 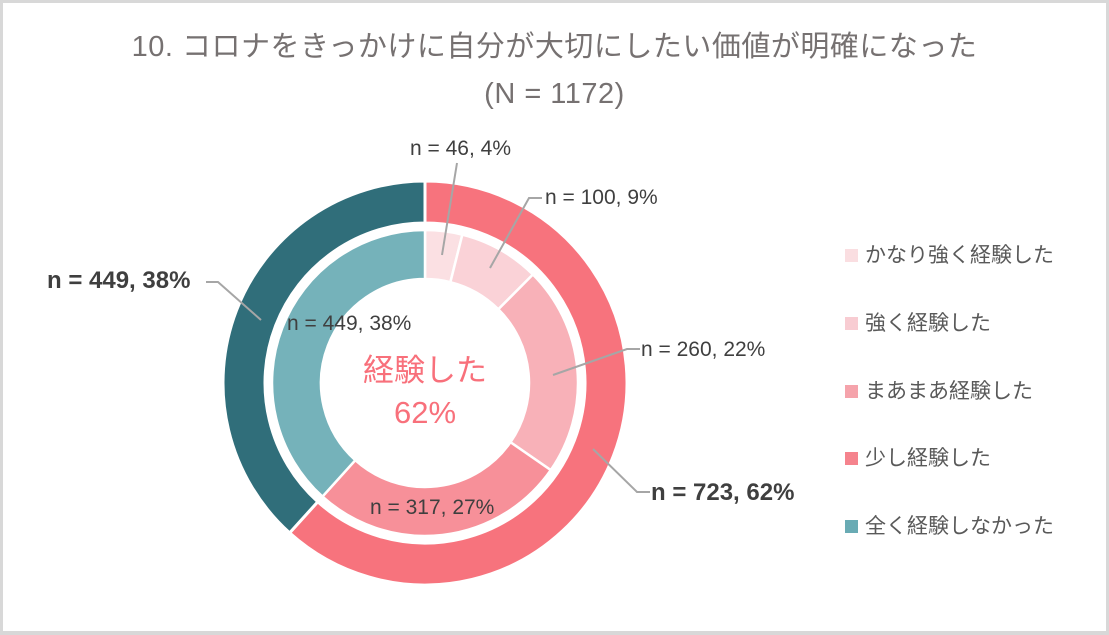 I want to click on inner-ring, so click(x=425, y=383).